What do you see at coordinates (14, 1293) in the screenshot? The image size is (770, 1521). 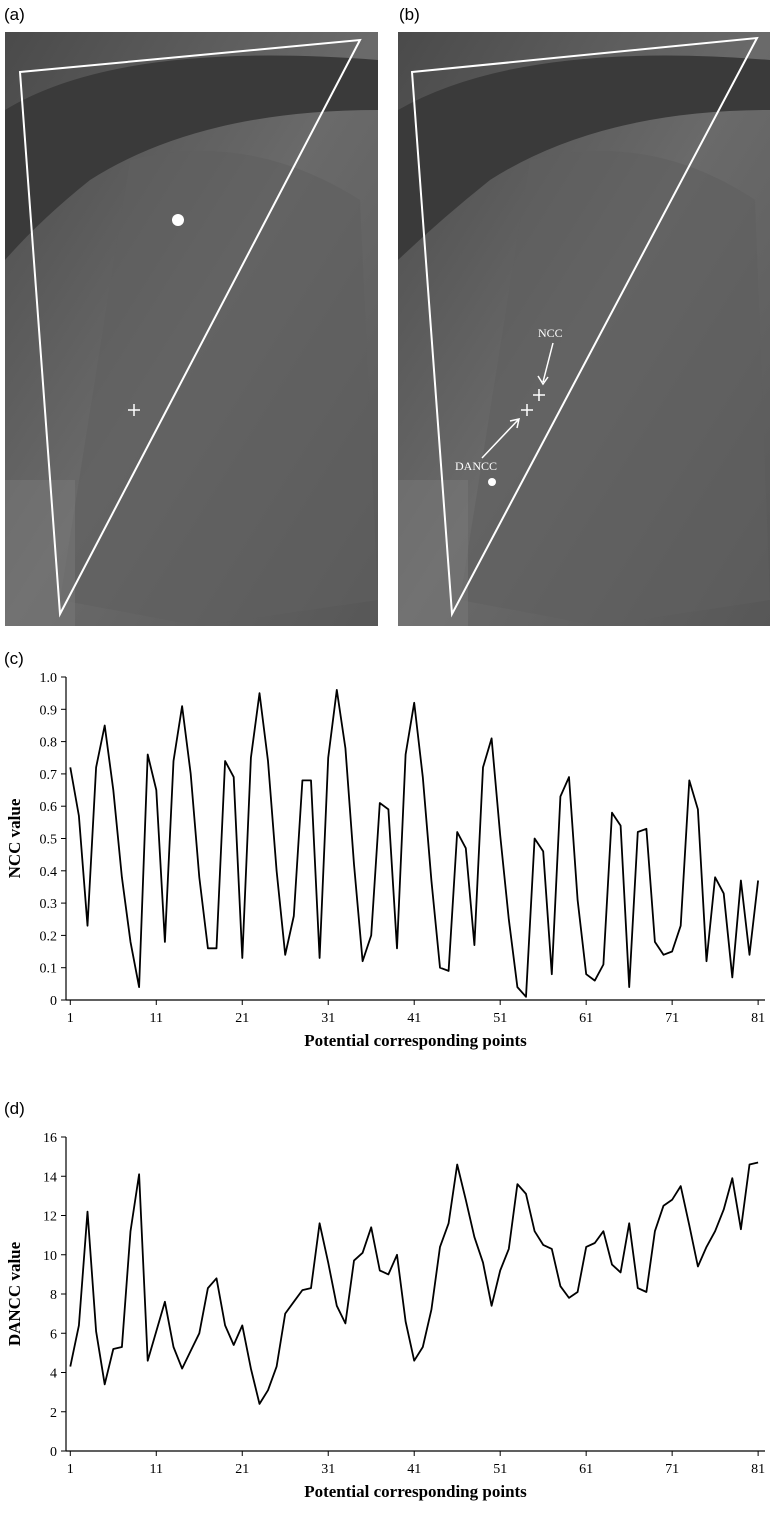 I see `y-axis-title: DANCC value` at bounding box center [14, 1293].